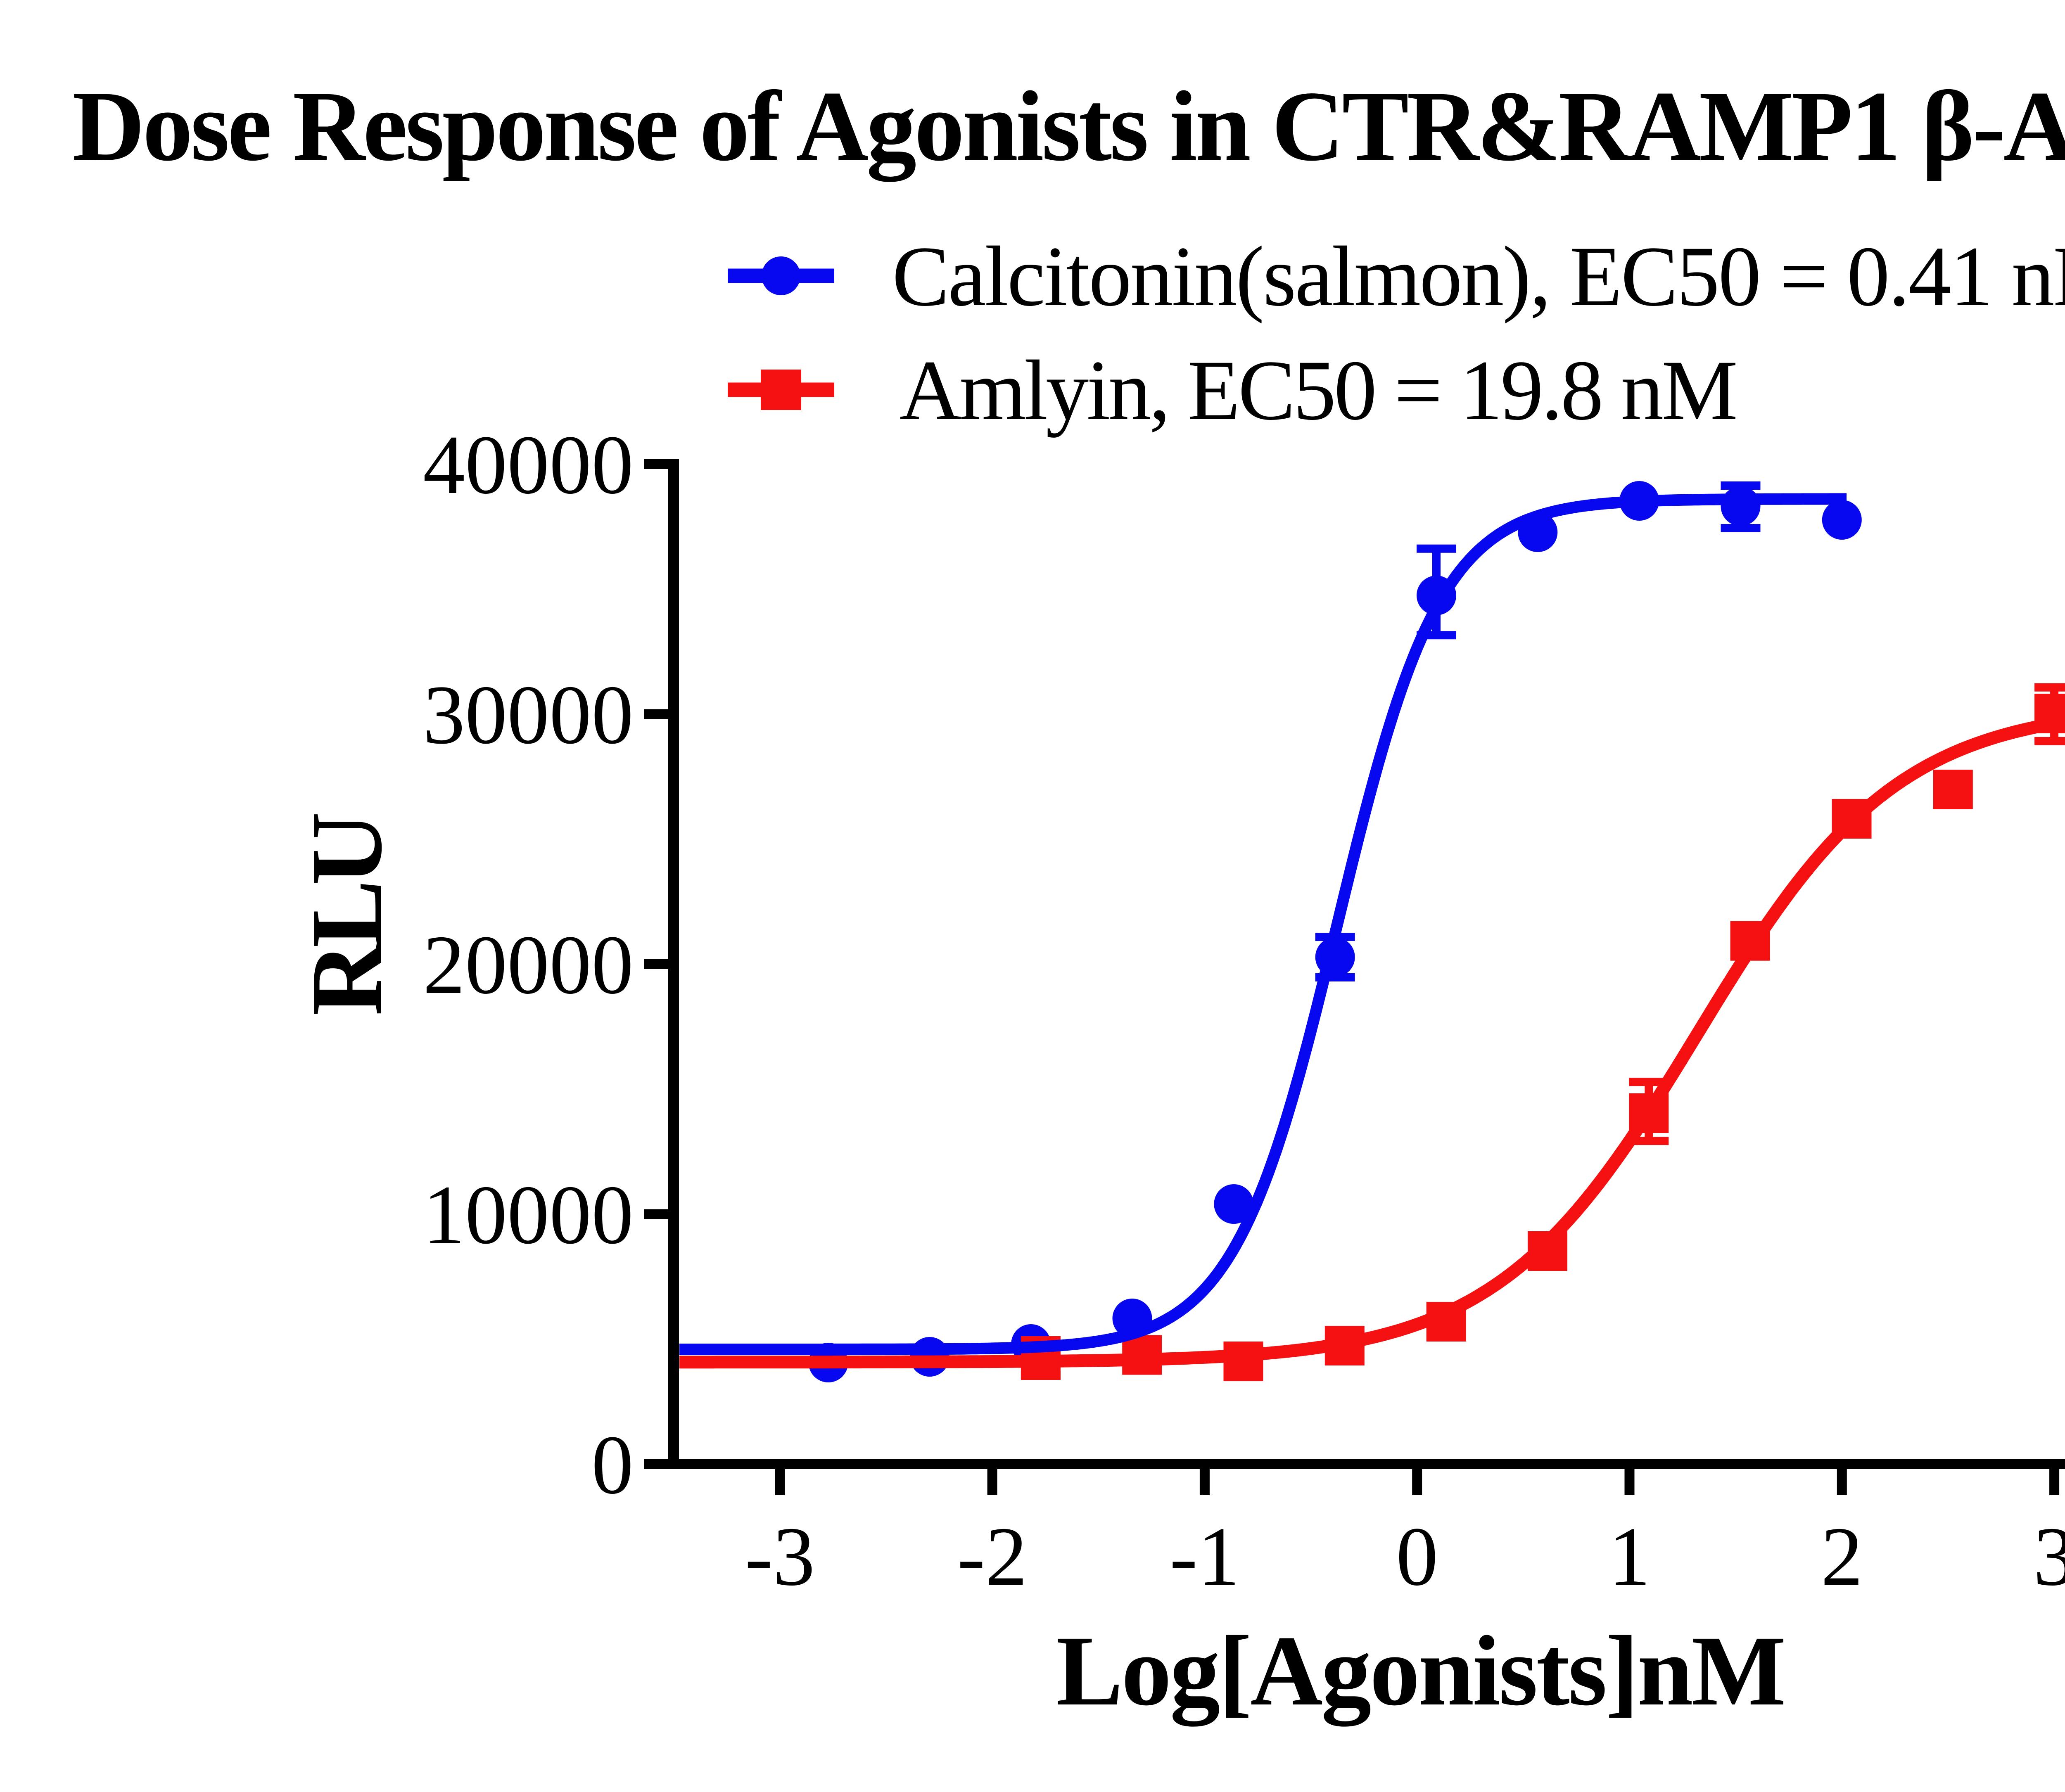 The width and height of the screenshot is (2065, 1792). I want to click on svg-text: 2, so click(1842, 1556).